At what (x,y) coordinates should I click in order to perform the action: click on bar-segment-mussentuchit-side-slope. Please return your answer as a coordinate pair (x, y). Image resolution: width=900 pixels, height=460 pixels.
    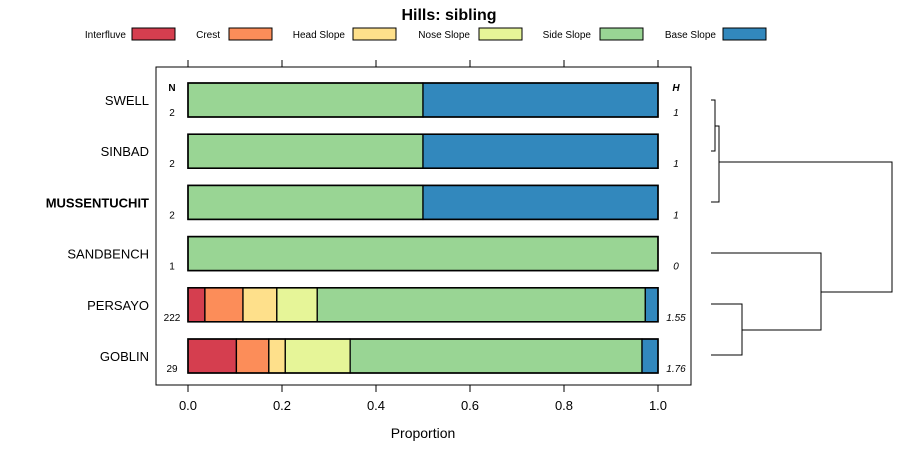
    Looking at the image, I should click on (305, 202).